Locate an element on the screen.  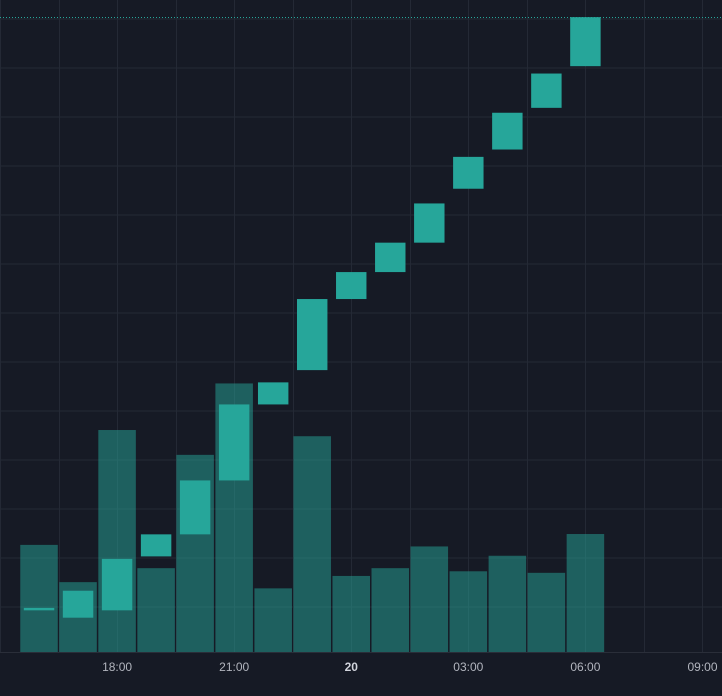
time-axis-tick-label: 21:00 is located at coordinates (234, 667).